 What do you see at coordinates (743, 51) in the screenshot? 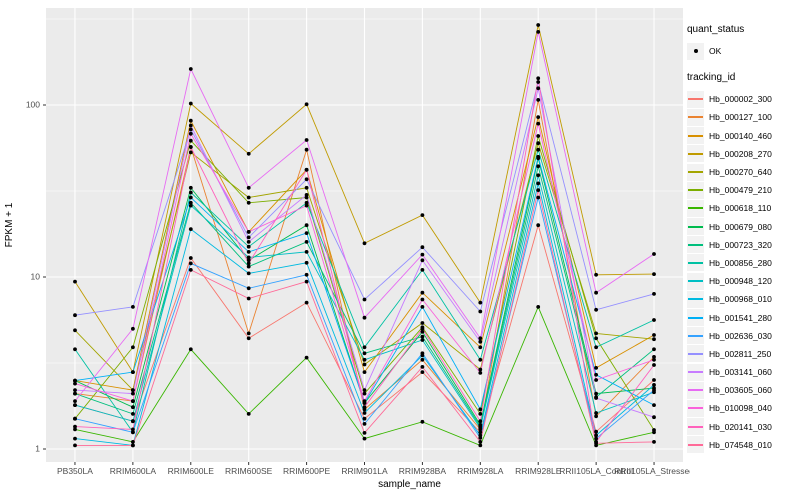
I see `legend-item-quant-status: OK` at bounding box center [743, 51].